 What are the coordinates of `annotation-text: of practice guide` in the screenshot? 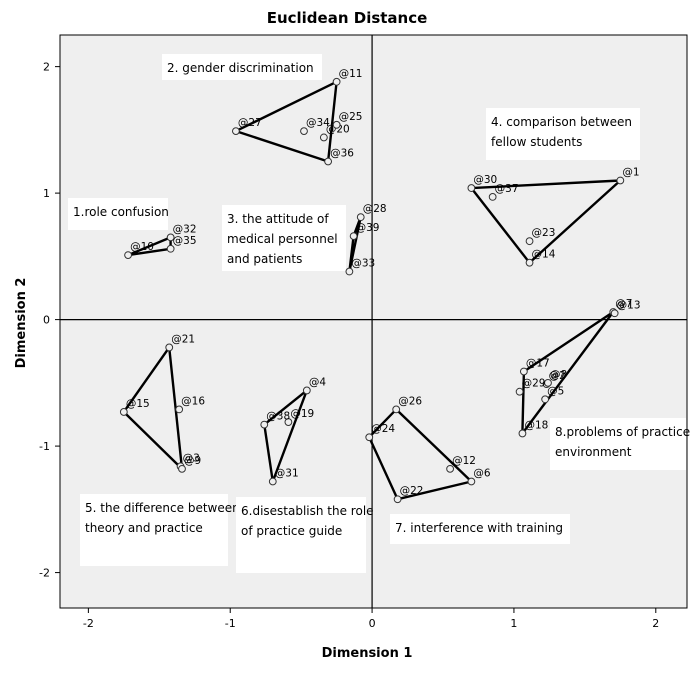 It's located at (291, 531).